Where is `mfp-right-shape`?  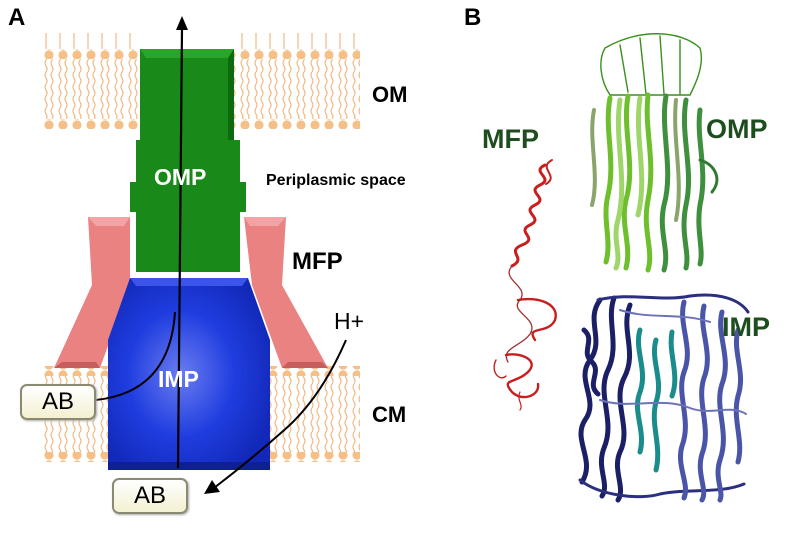 mfp-right-shape is located at coordinates (286, 292).